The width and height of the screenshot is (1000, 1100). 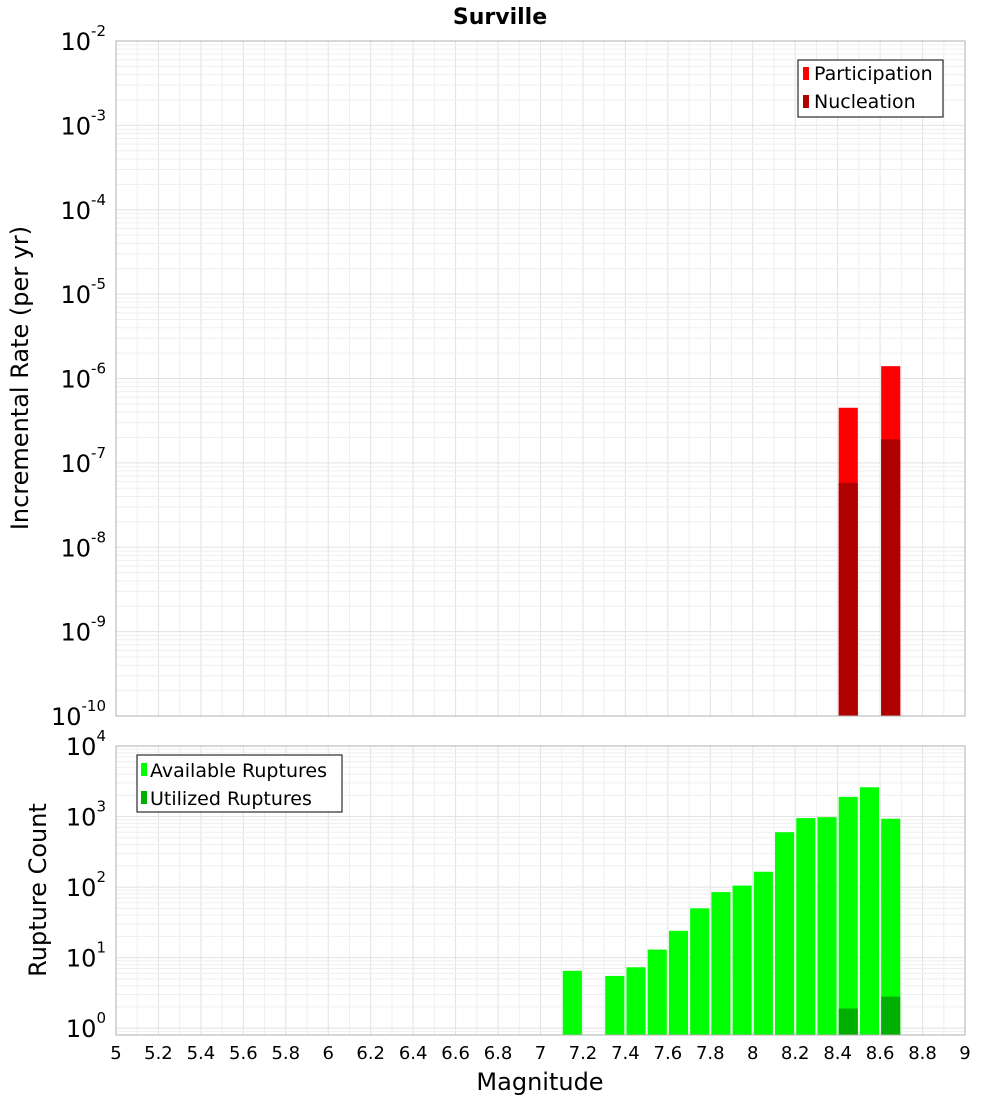 I want to click on x-tick-label: 7.2, so click(x=583, y=1053).